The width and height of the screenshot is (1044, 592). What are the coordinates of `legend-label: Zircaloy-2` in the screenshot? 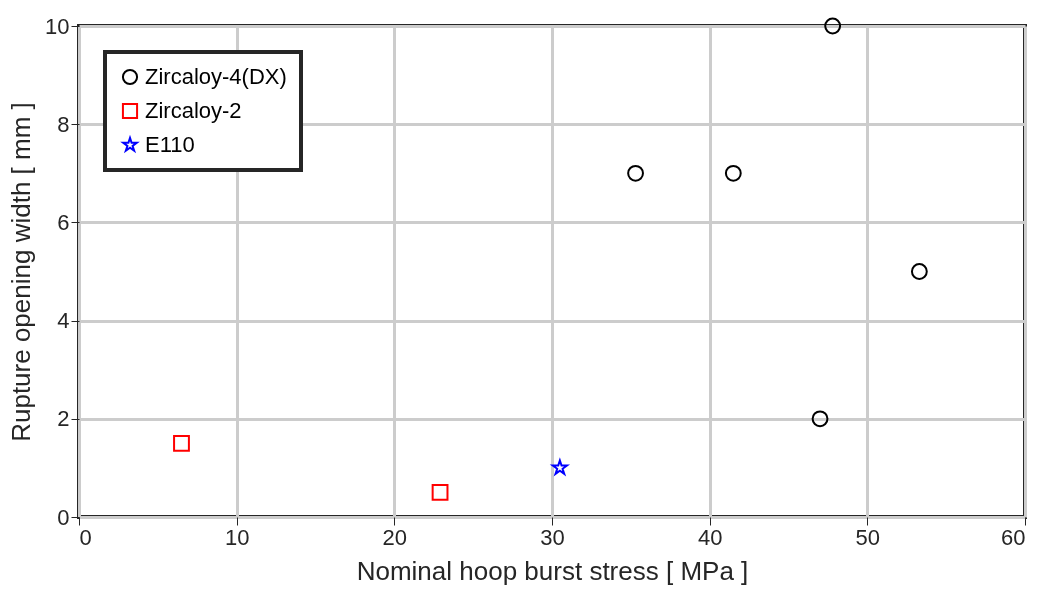 It's located at (193, 110).